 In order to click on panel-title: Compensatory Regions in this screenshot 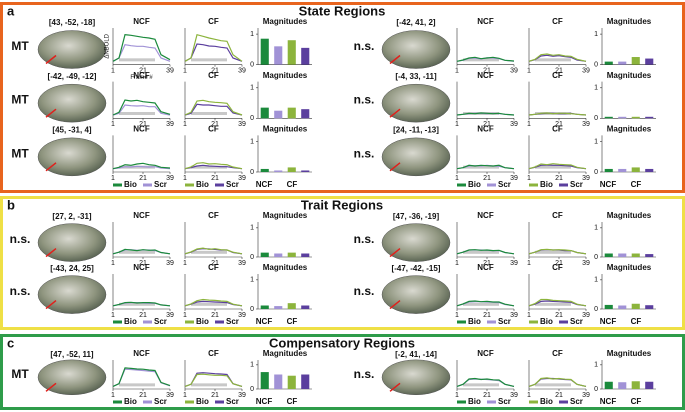, I will do `click(342, 342)`.